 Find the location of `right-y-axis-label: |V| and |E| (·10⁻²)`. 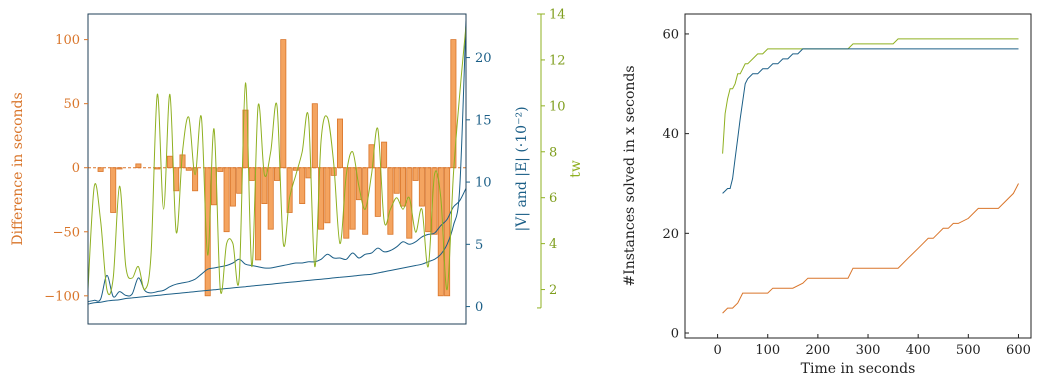

right-y-axis-label: |V| and |E| (·10⁻²) is located at coordinates (522, 168).